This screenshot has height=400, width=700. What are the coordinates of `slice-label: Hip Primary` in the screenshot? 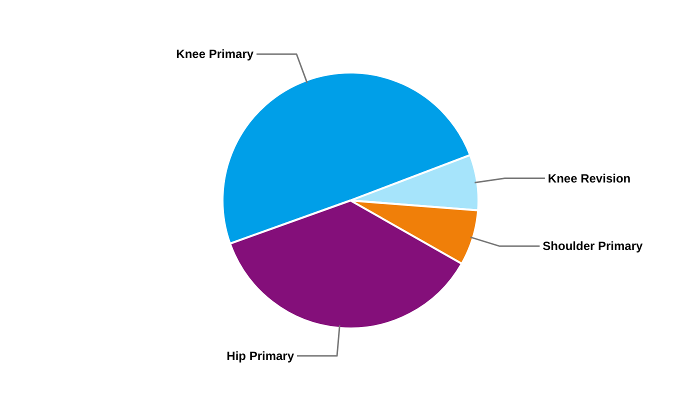 It's located at (260, 355).